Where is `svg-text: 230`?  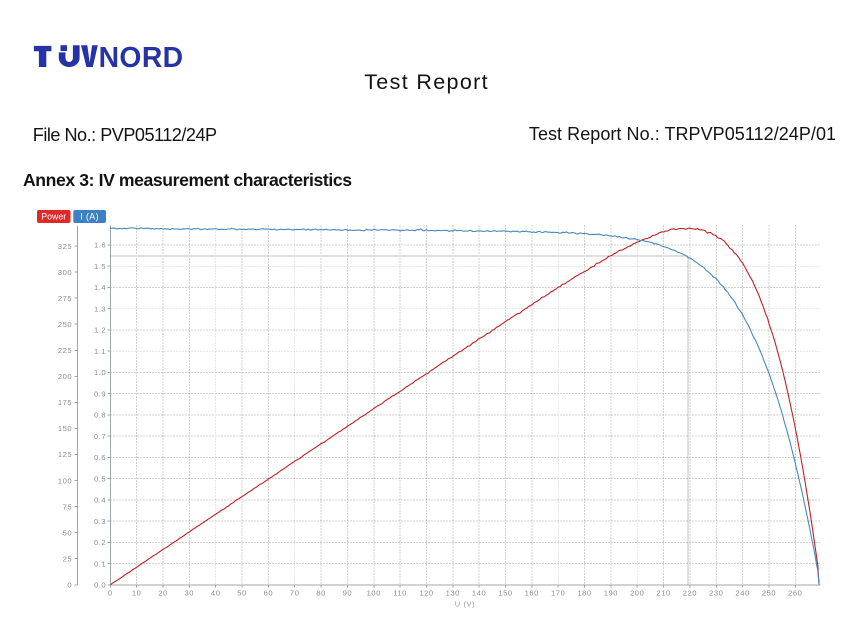 svg-text: 230 is located at coordinates (716, 593).